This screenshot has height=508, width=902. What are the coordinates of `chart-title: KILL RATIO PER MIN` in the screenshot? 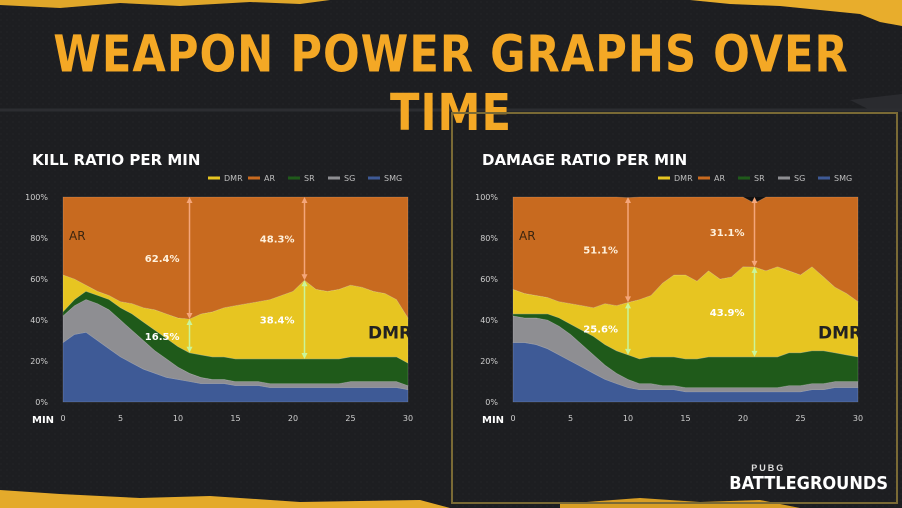 It's located at (116, 160).